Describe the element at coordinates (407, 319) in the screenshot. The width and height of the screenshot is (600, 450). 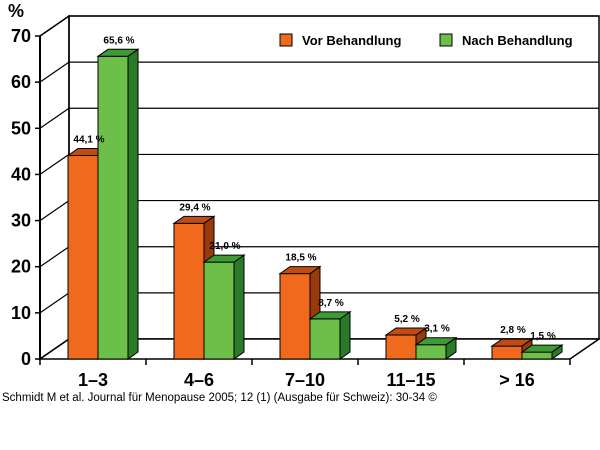
I see `data-label: 5,2 %` at that location.